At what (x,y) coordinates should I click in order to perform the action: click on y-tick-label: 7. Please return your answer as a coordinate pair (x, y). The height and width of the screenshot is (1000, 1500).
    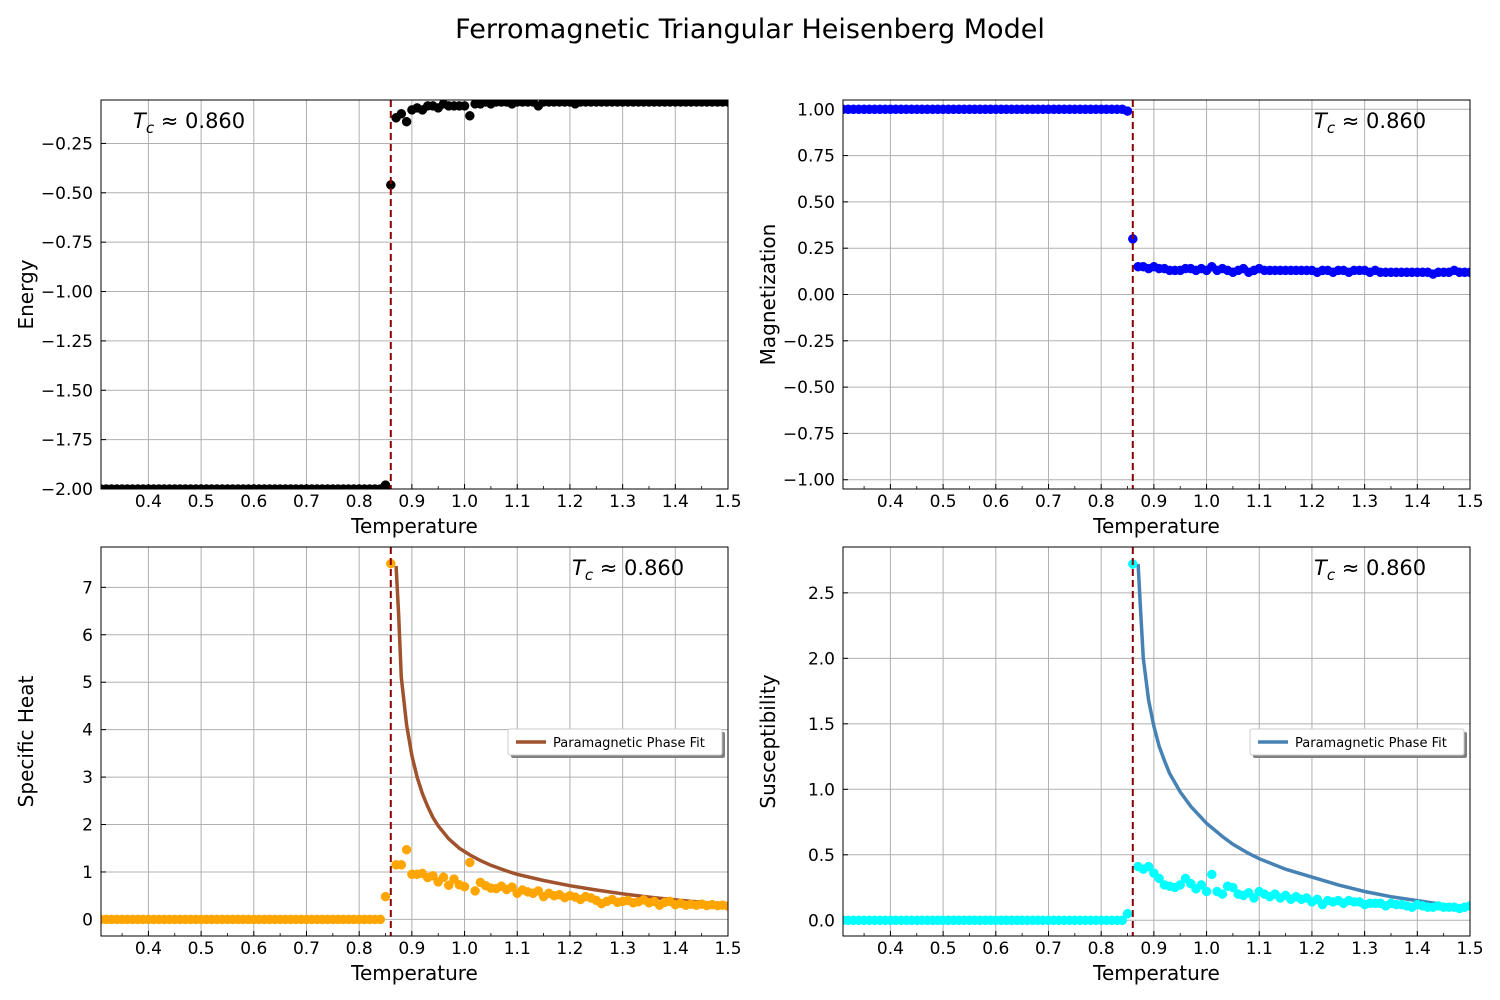
    Looking at the image, I should click on (87, 588).